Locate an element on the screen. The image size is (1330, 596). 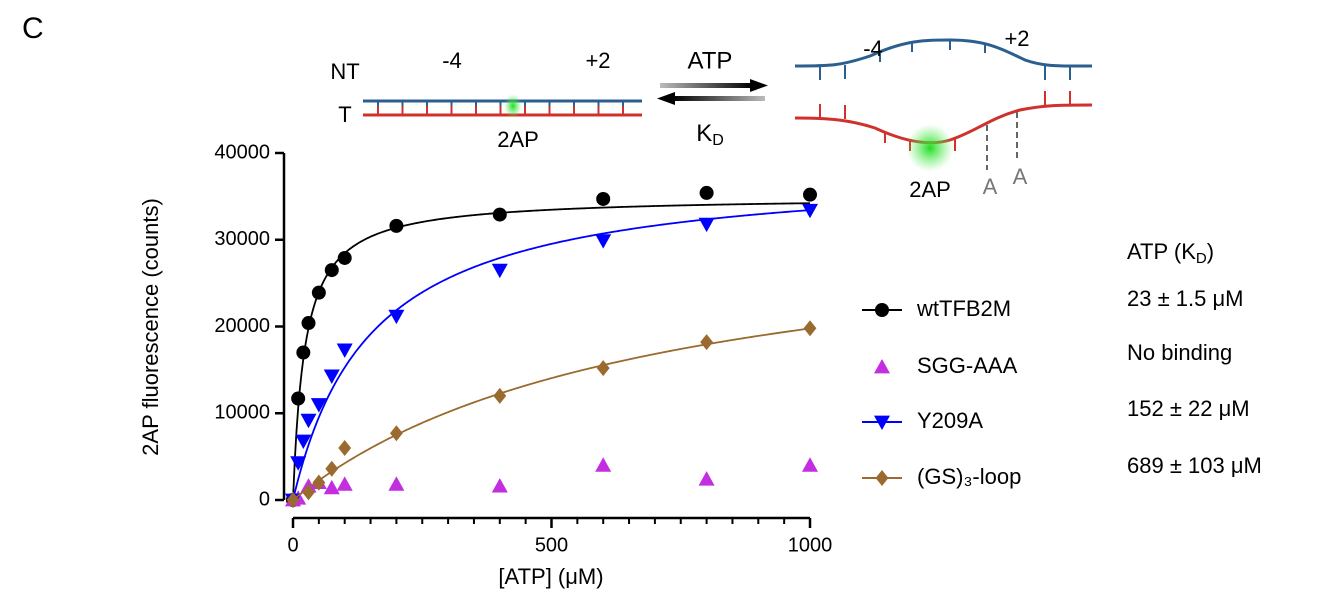
kd-header: ATP (KD) is located at coordinates (1170, 253).